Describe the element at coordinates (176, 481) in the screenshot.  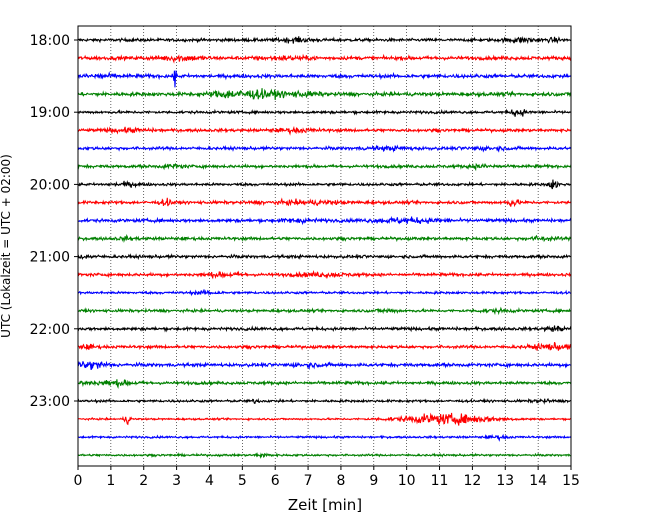
I see `x-tick-label: 3` at that location.